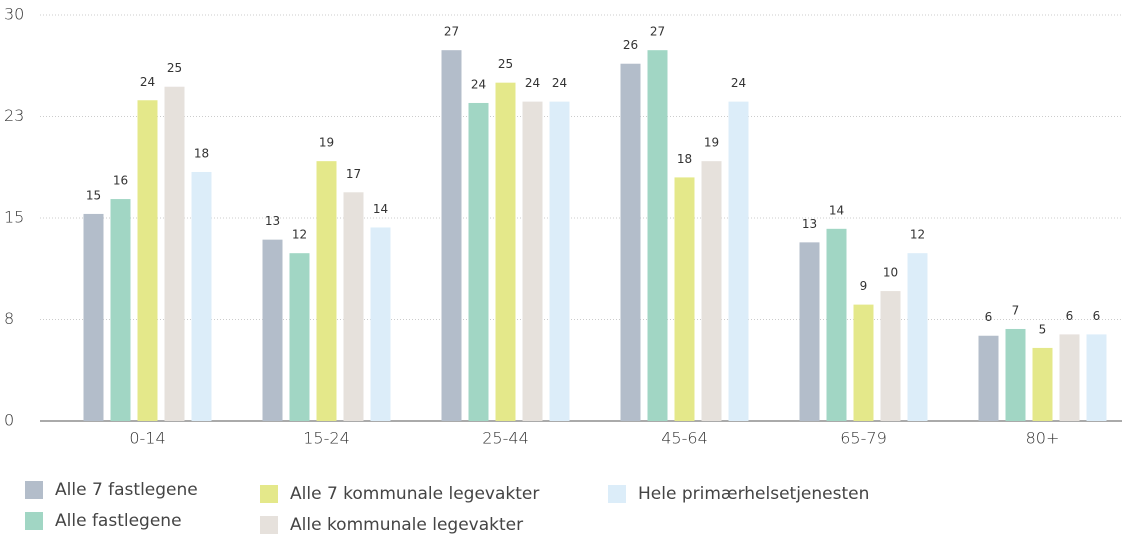  Describe the element at coordinates (326, 438) in the screenshot. I see `x-tick-label: 15-24` at that location.